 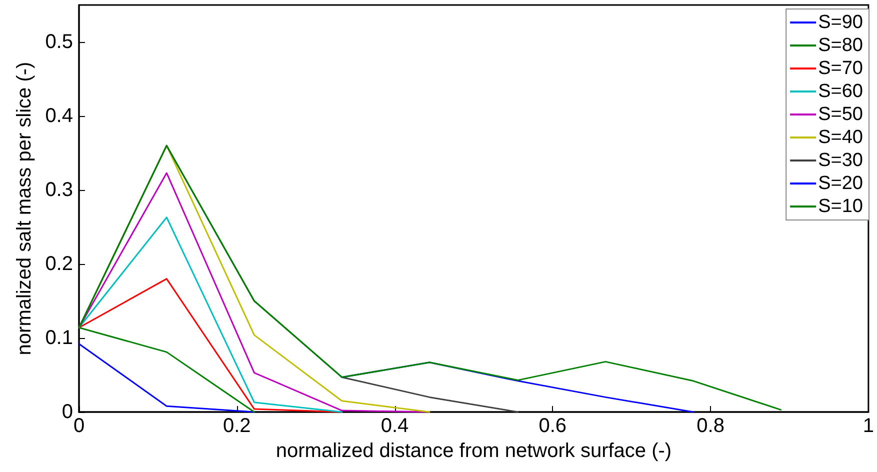 I want to click on x-tick-label: 0.8, so click(x=710, y=426).